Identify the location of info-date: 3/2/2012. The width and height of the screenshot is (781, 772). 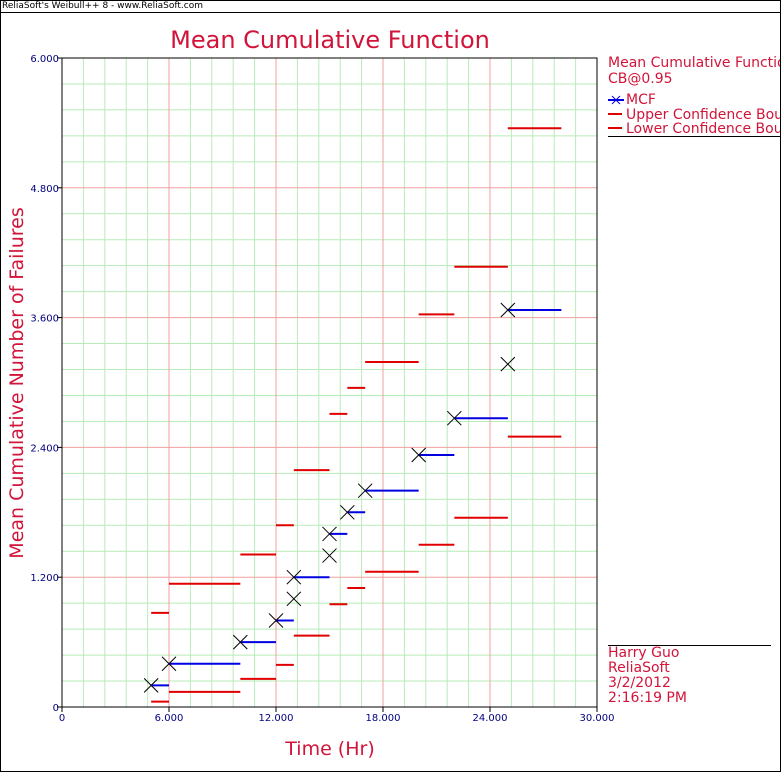
(639, 683).